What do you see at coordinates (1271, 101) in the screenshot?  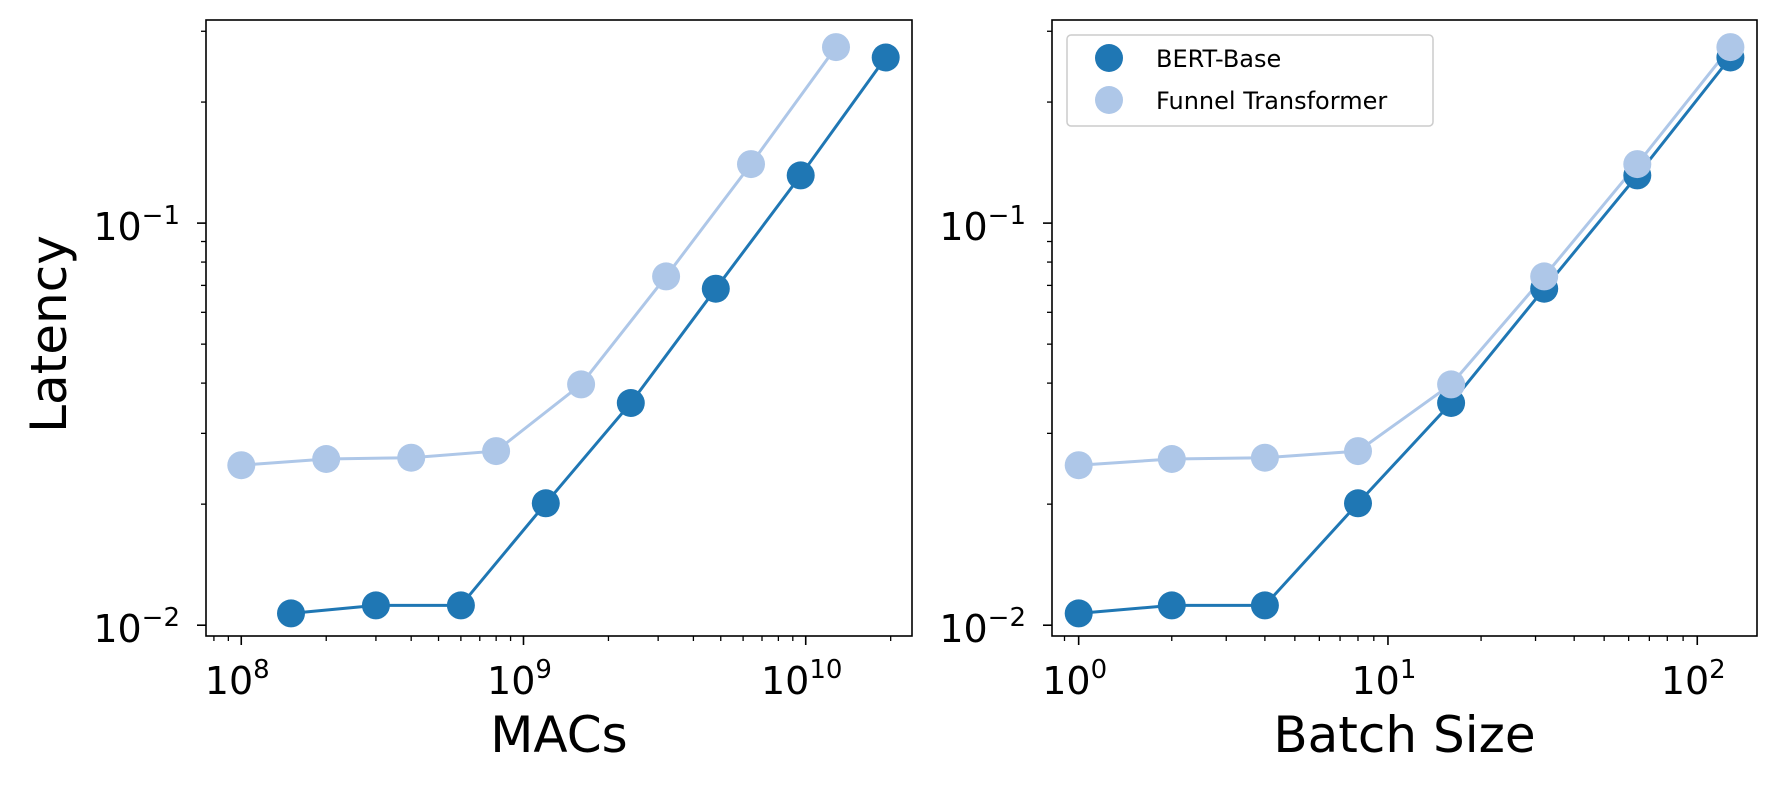 I see `legend-label: Funnel Transformer` at bounding box center [1271, 101].